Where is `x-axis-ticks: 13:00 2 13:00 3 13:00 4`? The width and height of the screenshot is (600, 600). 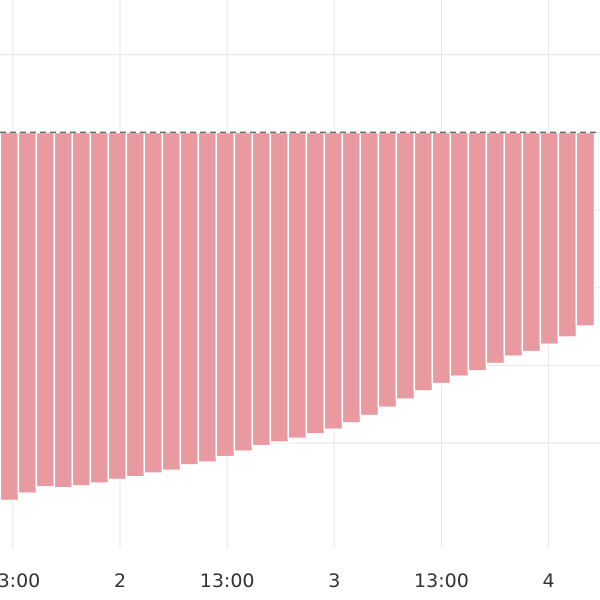 x-axis-ticks: 13:00 2 13:00 3 13:00 4 is located at coordinates (277, 581).